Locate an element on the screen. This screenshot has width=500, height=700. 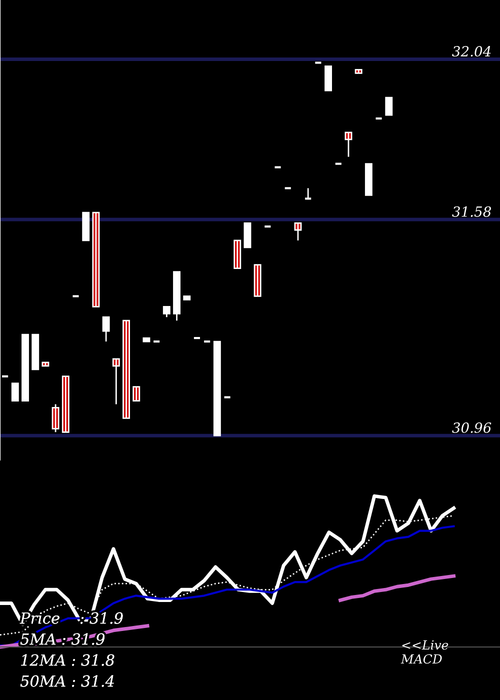
annotation: <<Live MACD is located at coordinates (424, 652).